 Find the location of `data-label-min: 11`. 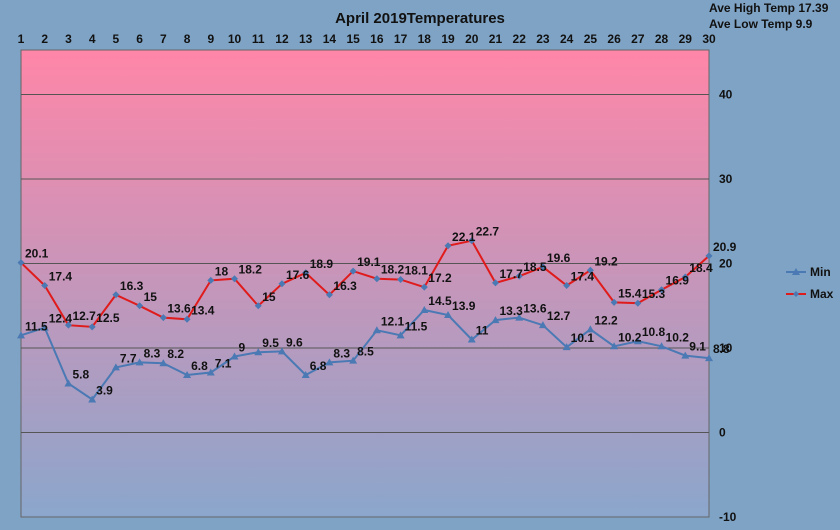

data-label-min: 11 is located at coordinates (482, 331).